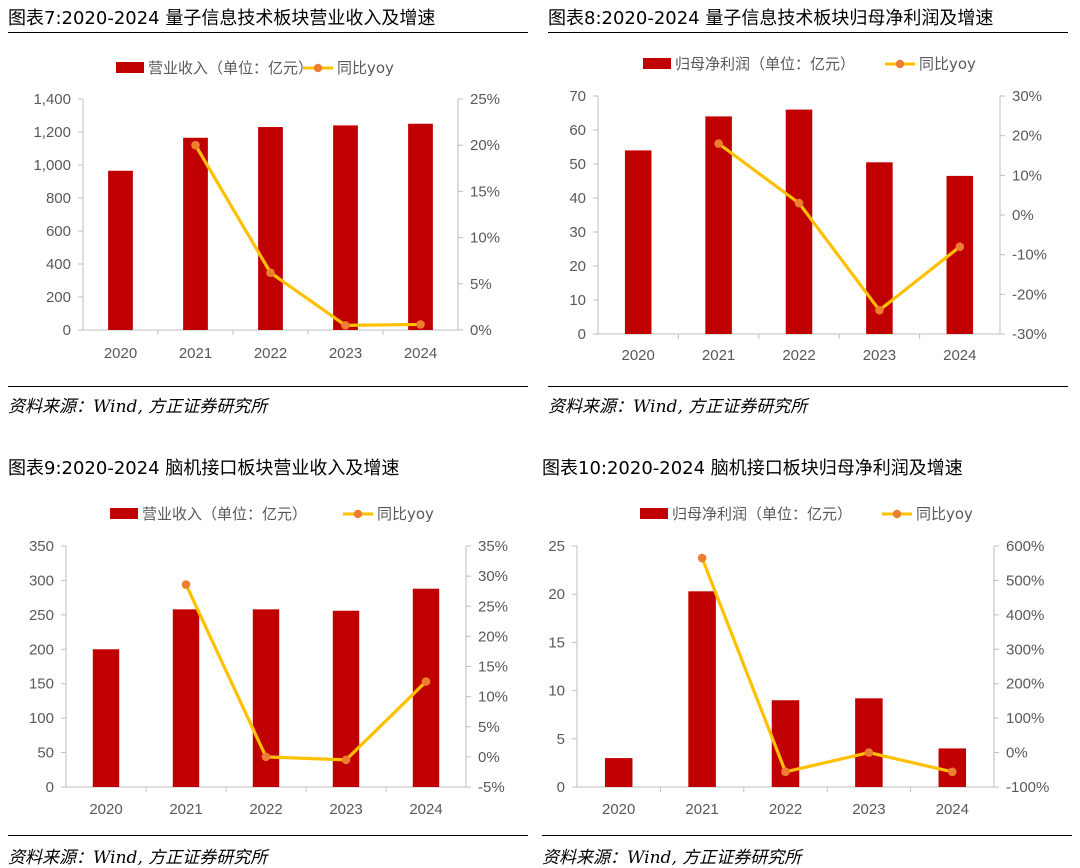 The image size is (1080, 868). Describe the element at coordinates (1029, 294) in the screenshot. I see `y-right-tick-label: -20%` at that location.